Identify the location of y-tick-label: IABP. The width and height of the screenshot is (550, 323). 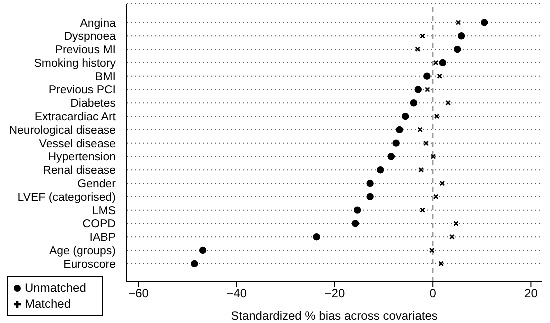
(103, 238).